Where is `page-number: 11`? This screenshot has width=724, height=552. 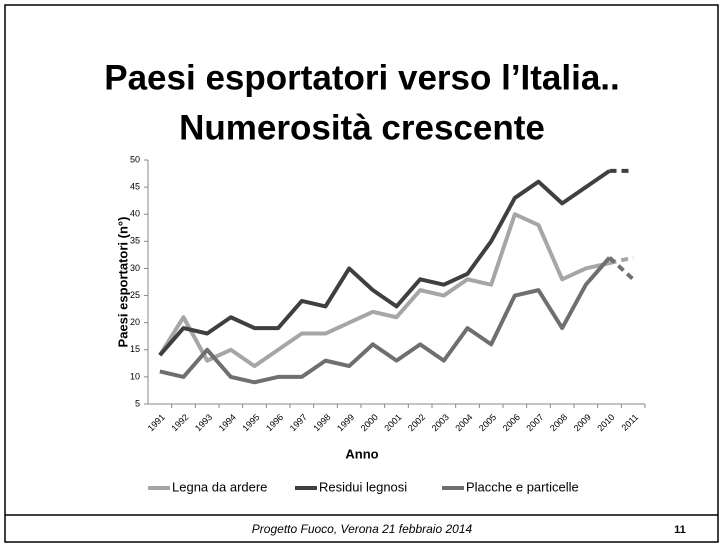
page-number: 11 is located at coordinates (680, 530).